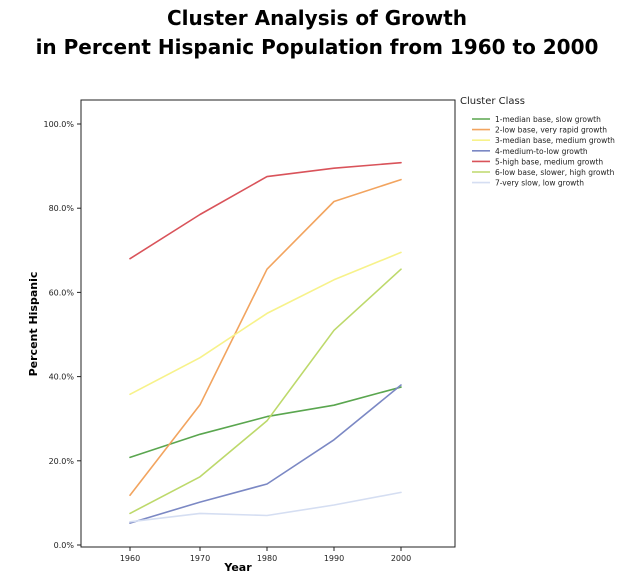 Image resolution: width=634 pixels, height=576 pixels. I want to click on y-tick-label: 0.0%, so click(64, 545).